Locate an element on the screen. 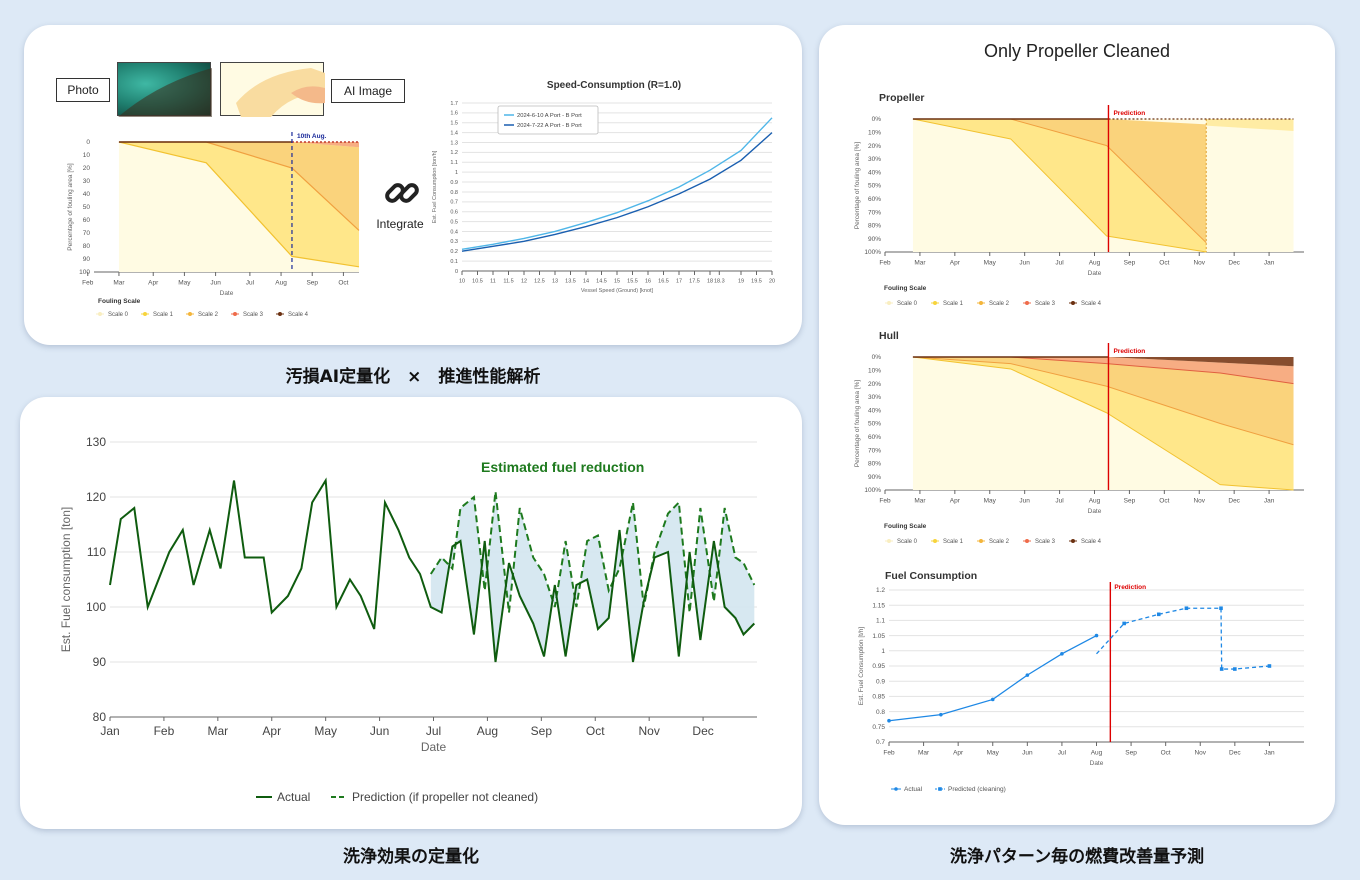  x-tick-label: 13.5 is located at coordinates (570, 282).